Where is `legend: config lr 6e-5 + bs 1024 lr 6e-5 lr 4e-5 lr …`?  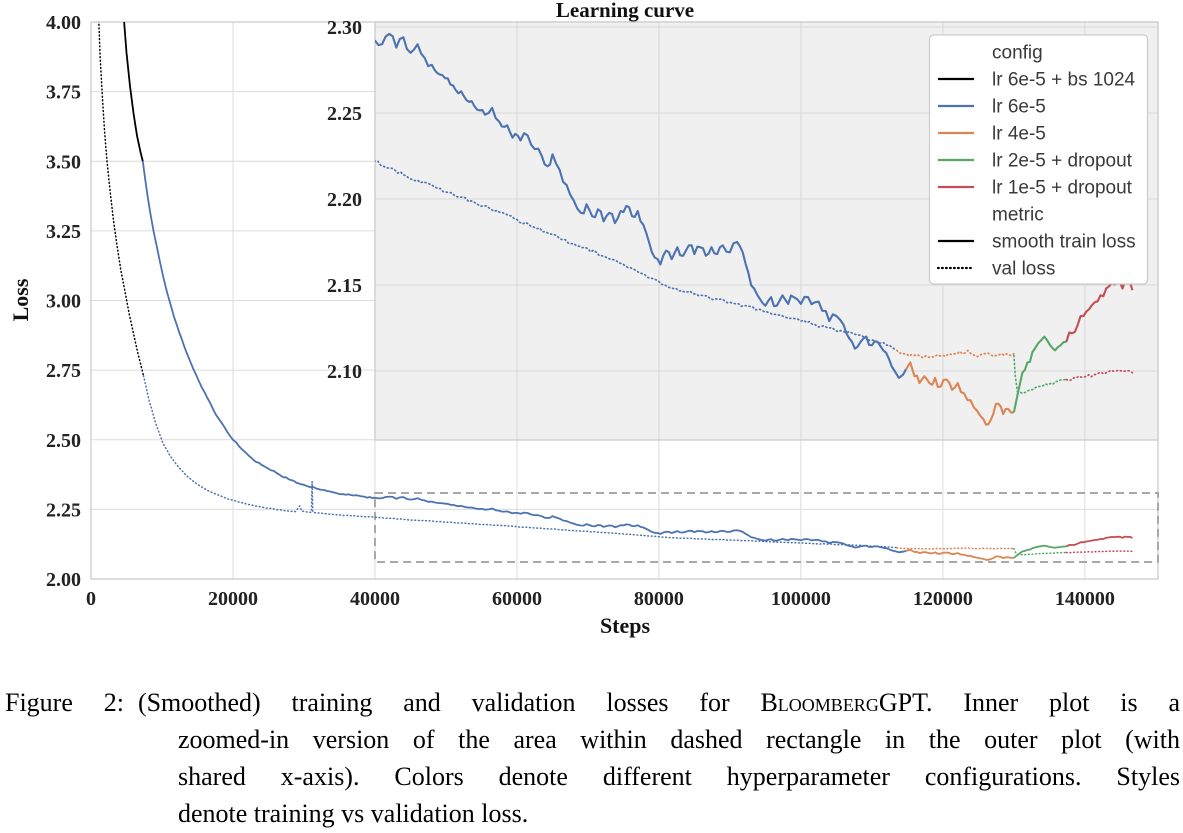
legend: config lr 6e-5 + bs 1024 lr 6e-5 lr 4e-5 lr … is located at coordinates (1038, 159).